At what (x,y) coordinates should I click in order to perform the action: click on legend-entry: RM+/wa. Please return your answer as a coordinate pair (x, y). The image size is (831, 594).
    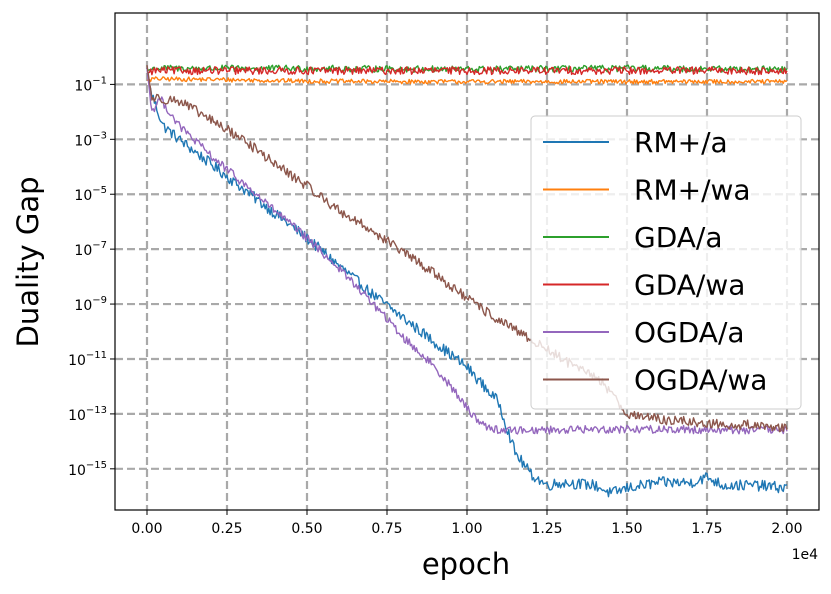
    Looking at the image, I should click on (647, 190).